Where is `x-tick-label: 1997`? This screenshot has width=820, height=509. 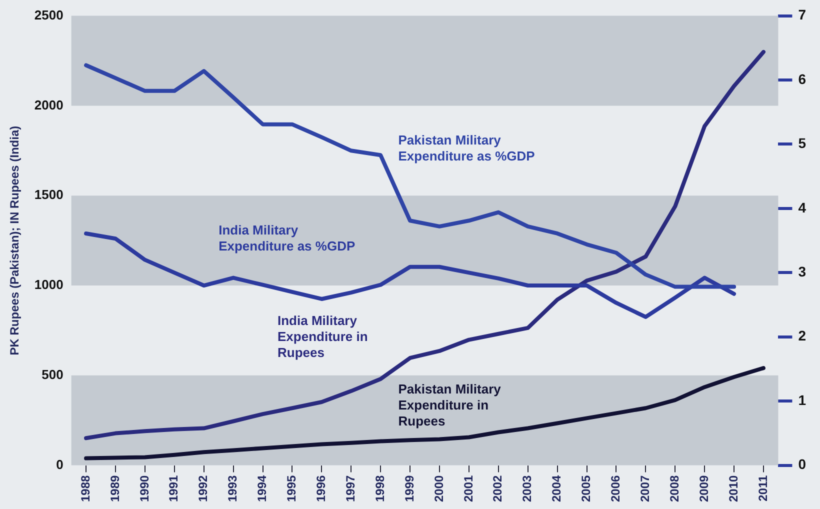 x-tick-label: 1997 is located at coordinates (350, 488).